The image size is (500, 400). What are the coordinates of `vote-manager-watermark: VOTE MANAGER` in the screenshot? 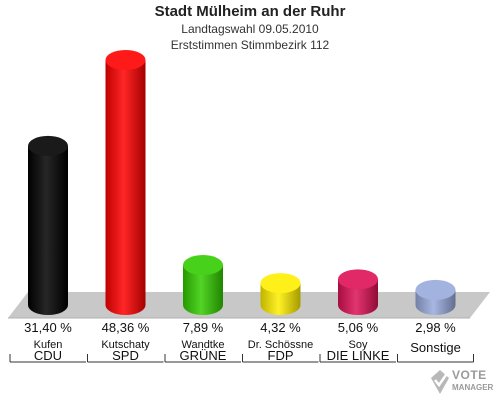 It's located at (463, 382).